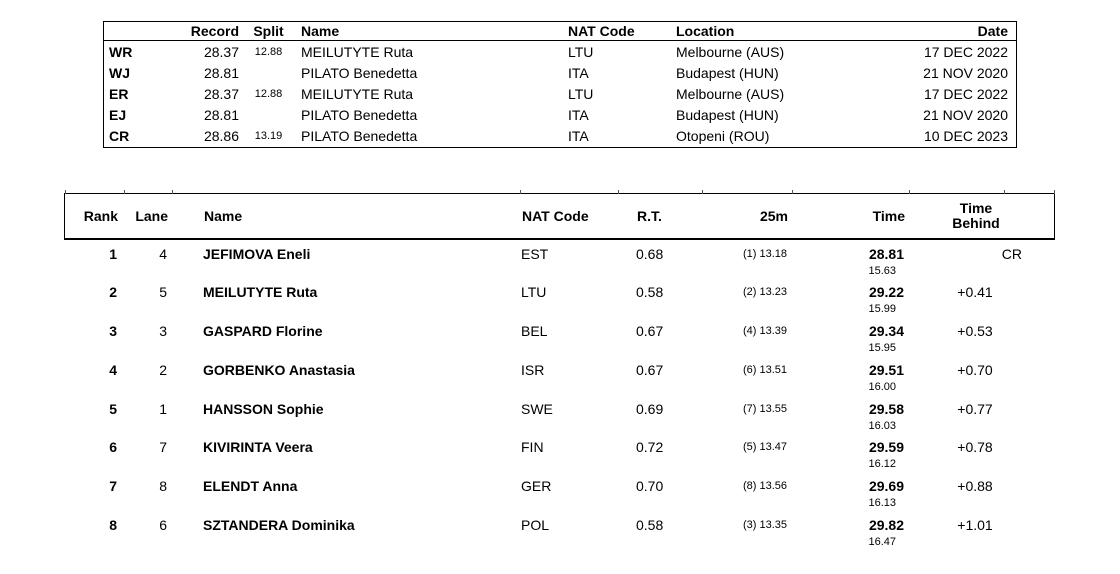 The image size is (1120, 574). I want to click on record-date: 17 DEC 2022, so click(965, 51).